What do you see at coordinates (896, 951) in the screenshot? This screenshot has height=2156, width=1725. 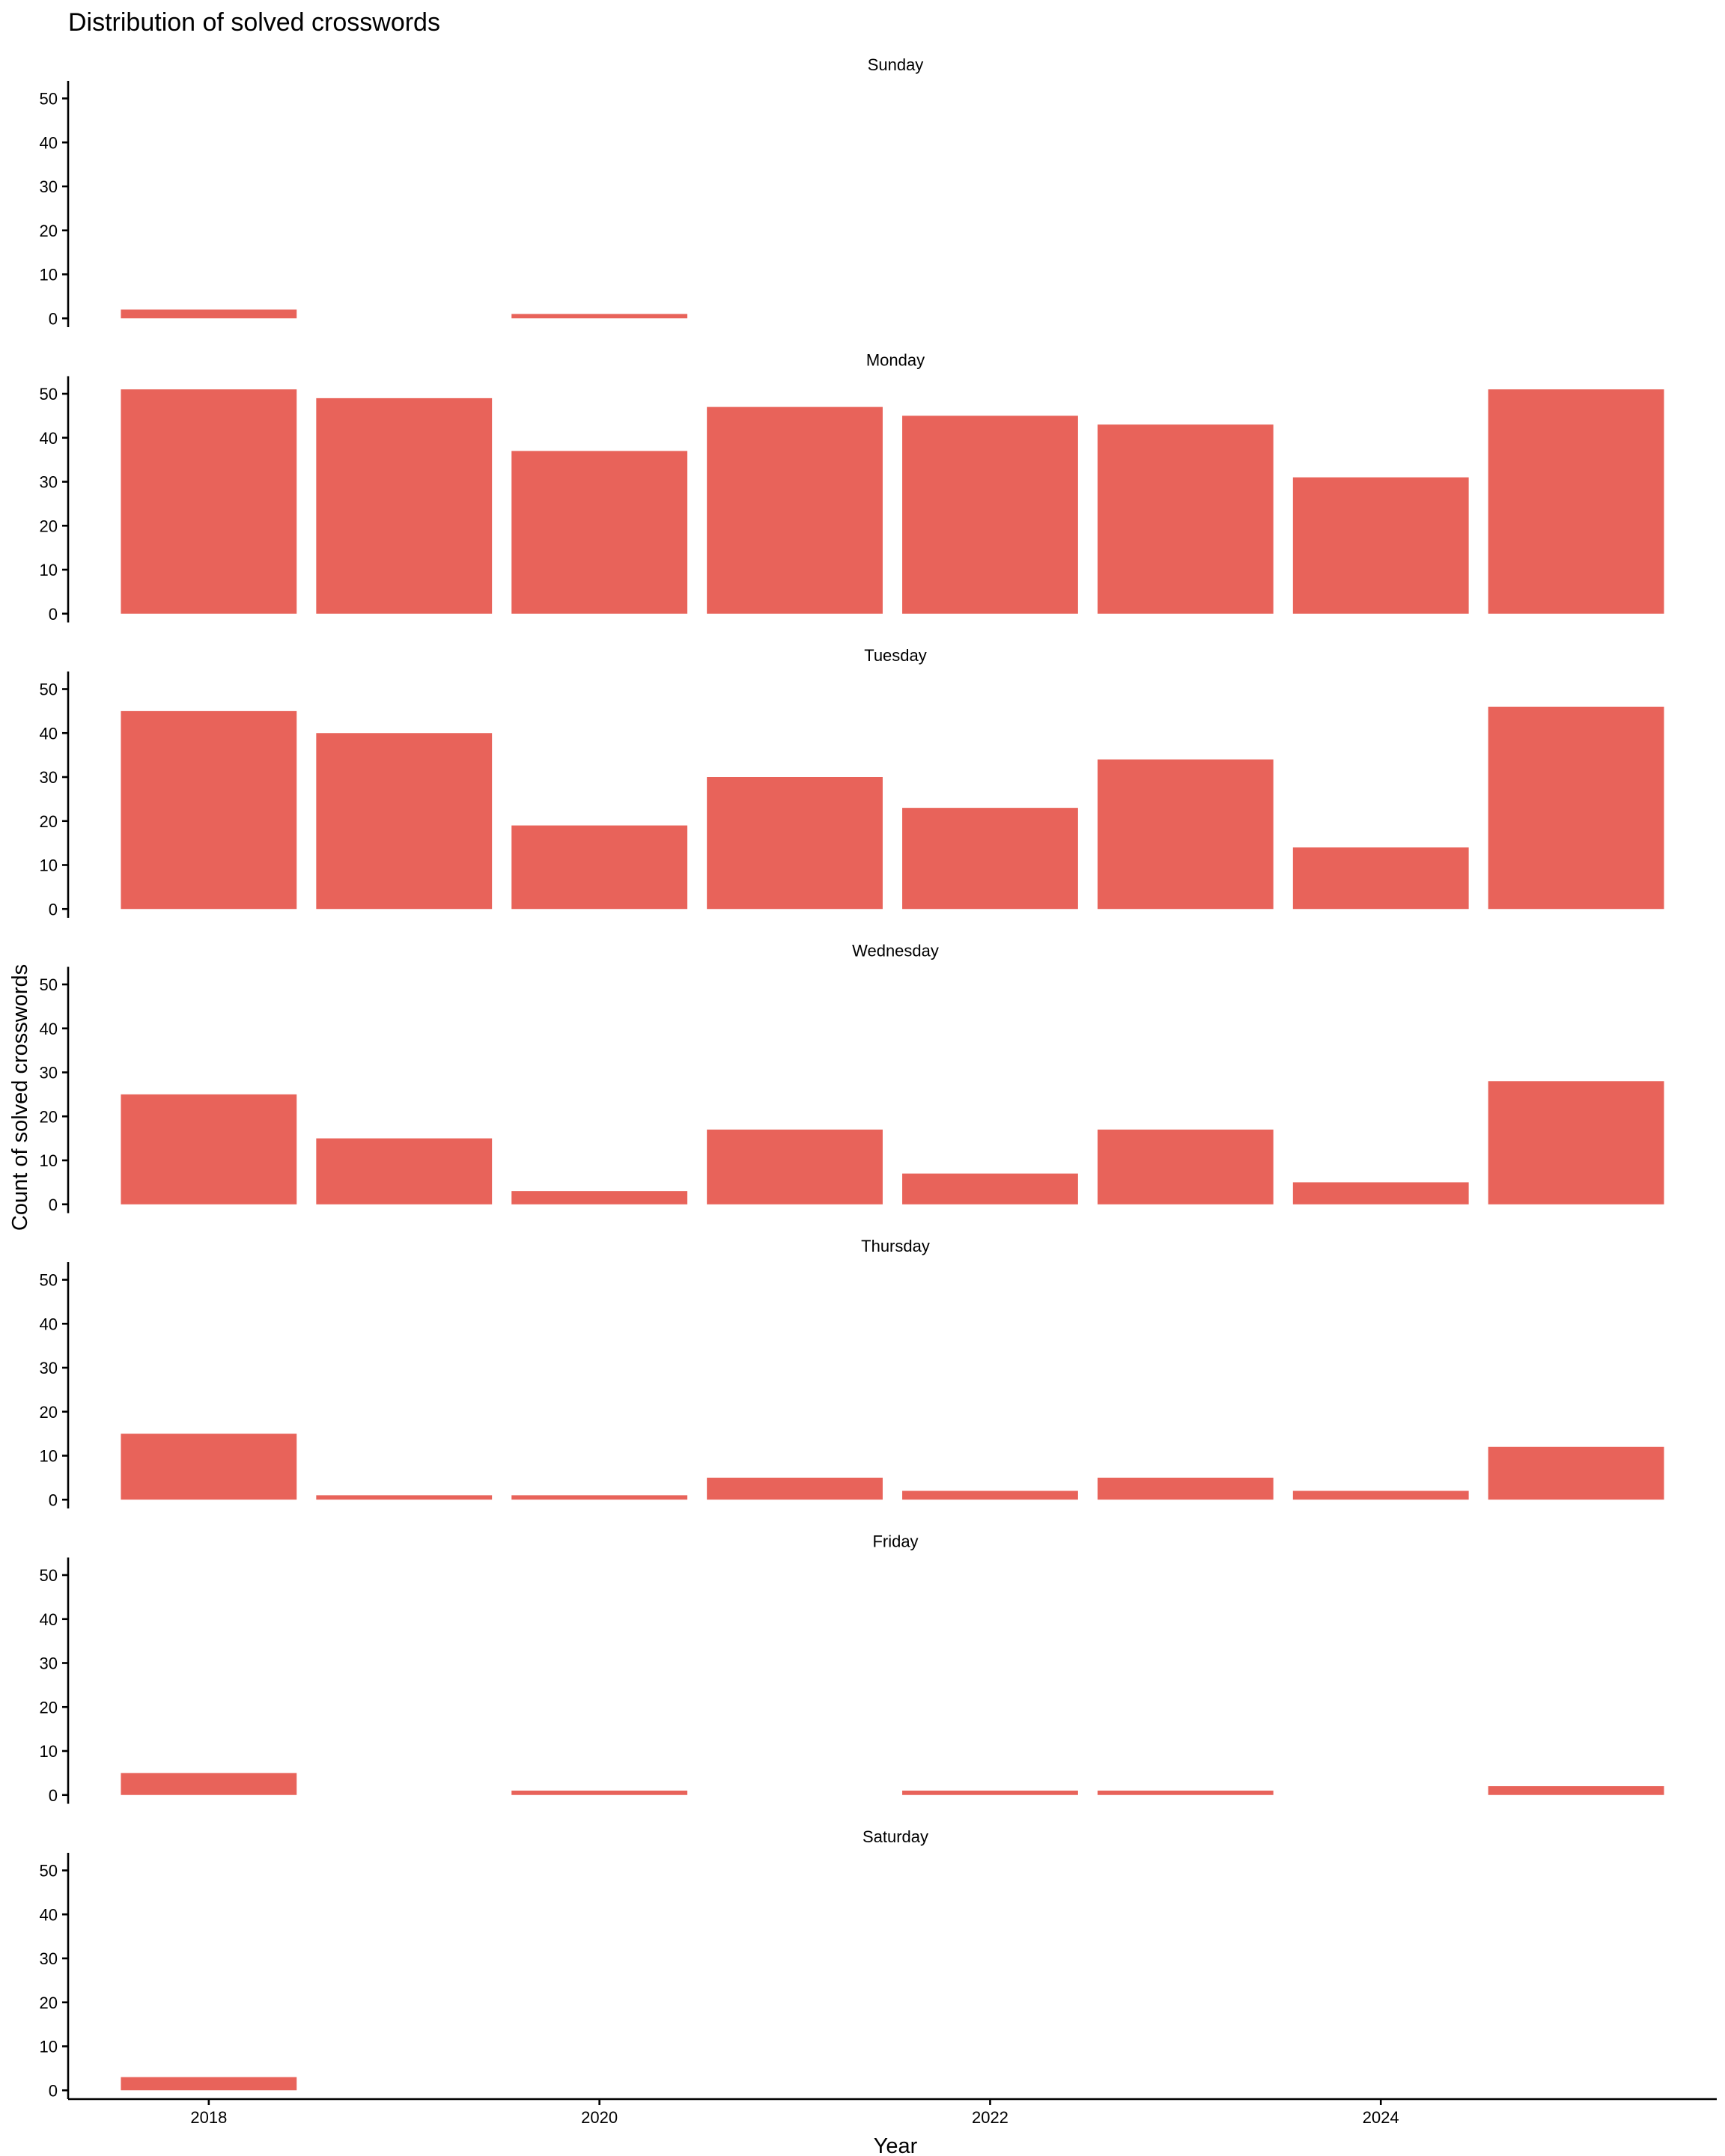 I see `facet-label: Wednesday` at bounding box center [896, 951].